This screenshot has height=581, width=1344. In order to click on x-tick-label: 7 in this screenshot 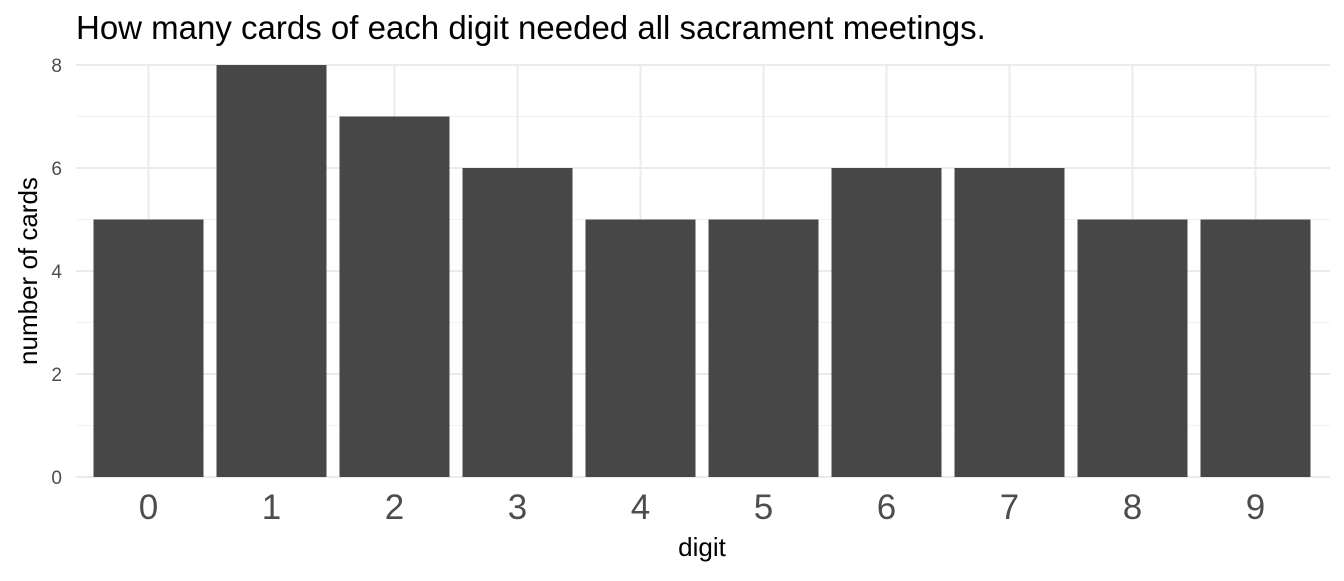, I will do `click(1009, 507)`.